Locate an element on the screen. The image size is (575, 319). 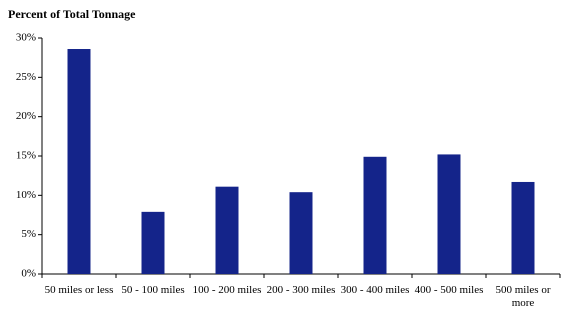
y-tick-label: 10% is located at coordinates (26, 195).